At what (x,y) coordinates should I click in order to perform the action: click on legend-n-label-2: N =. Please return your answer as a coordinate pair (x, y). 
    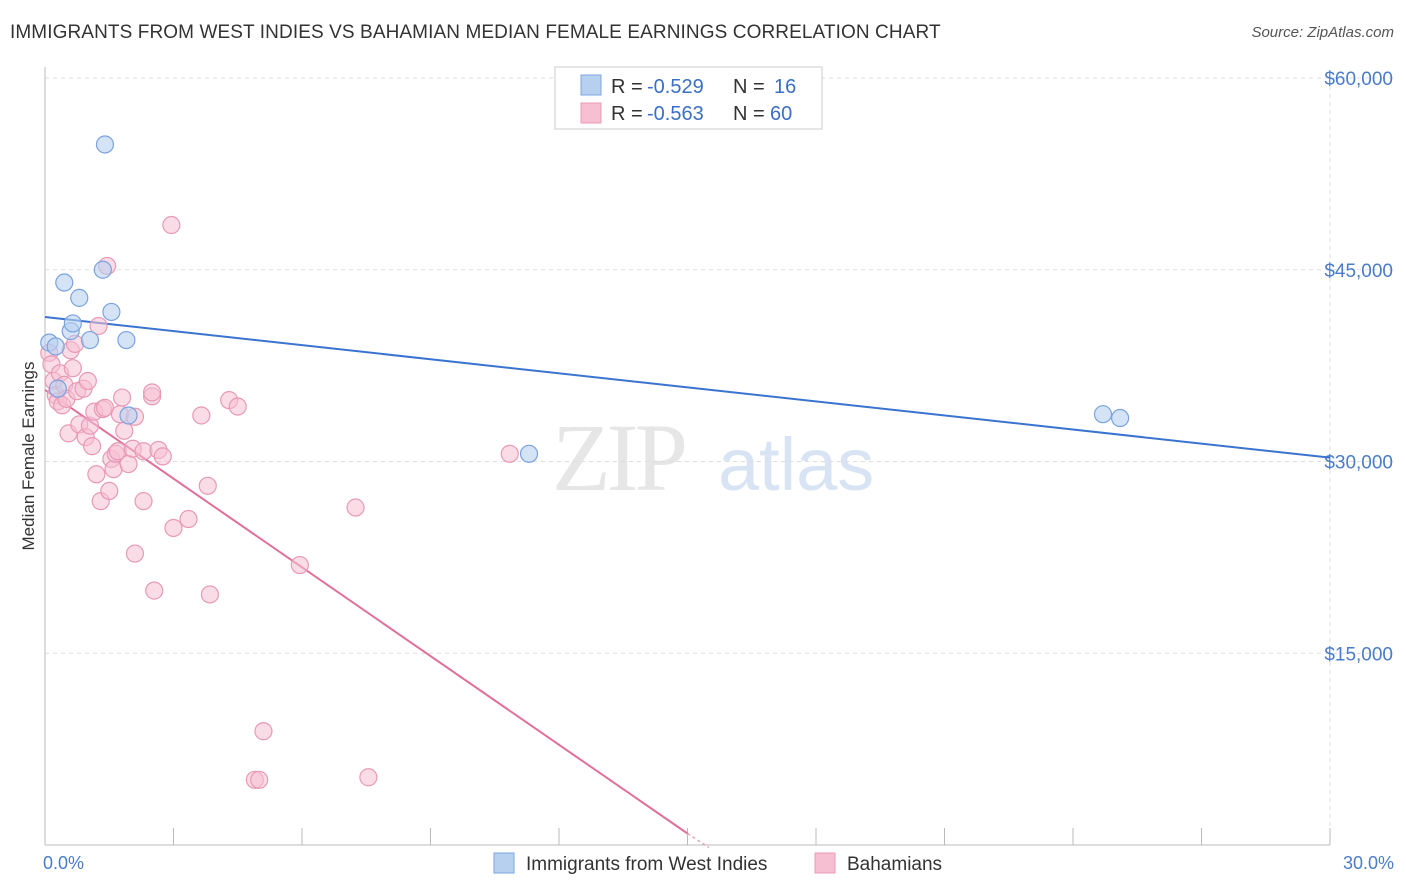
    Looking at the image, I should click on (749, 114).